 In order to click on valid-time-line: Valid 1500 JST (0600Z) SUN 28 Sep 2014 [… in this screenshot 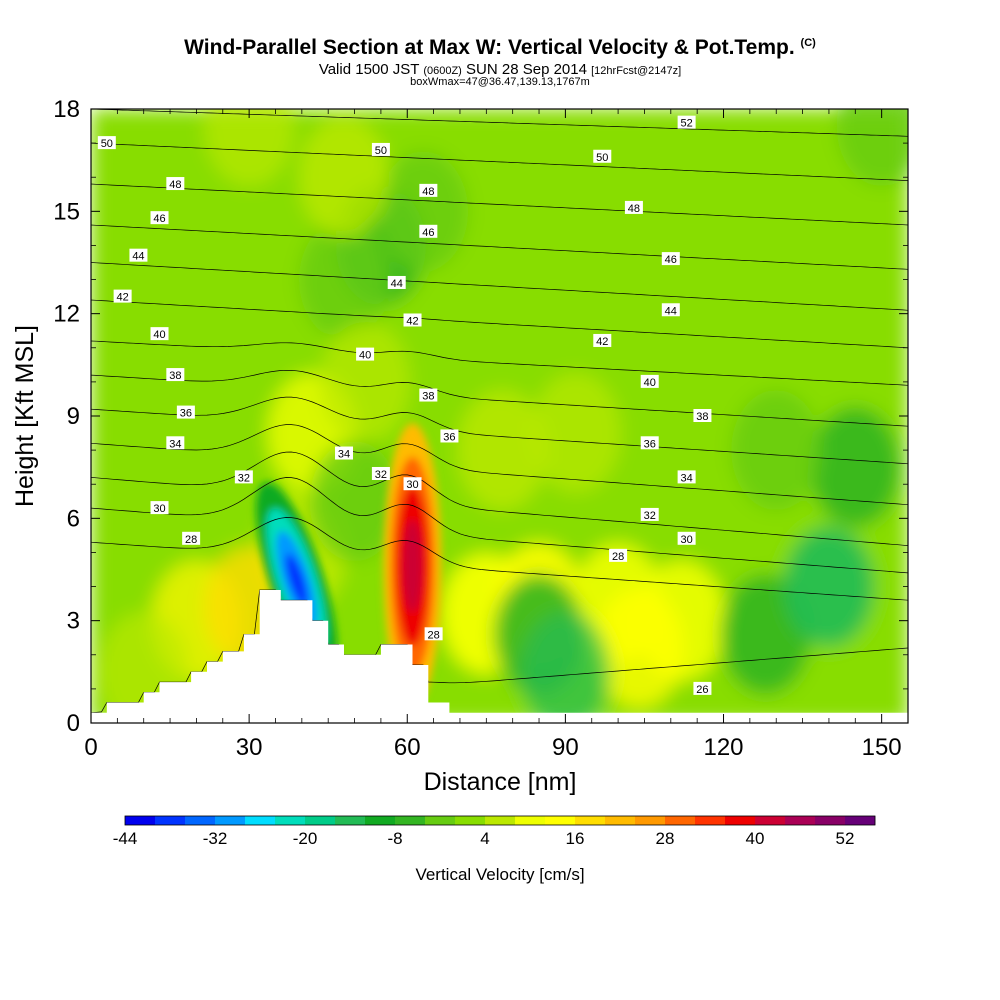, I will do `click(500, 69)`.